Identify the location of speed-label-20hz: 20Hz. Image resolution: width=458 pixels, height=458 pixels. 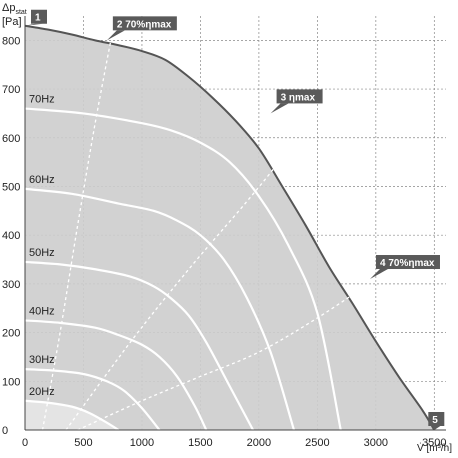
(42, 392).